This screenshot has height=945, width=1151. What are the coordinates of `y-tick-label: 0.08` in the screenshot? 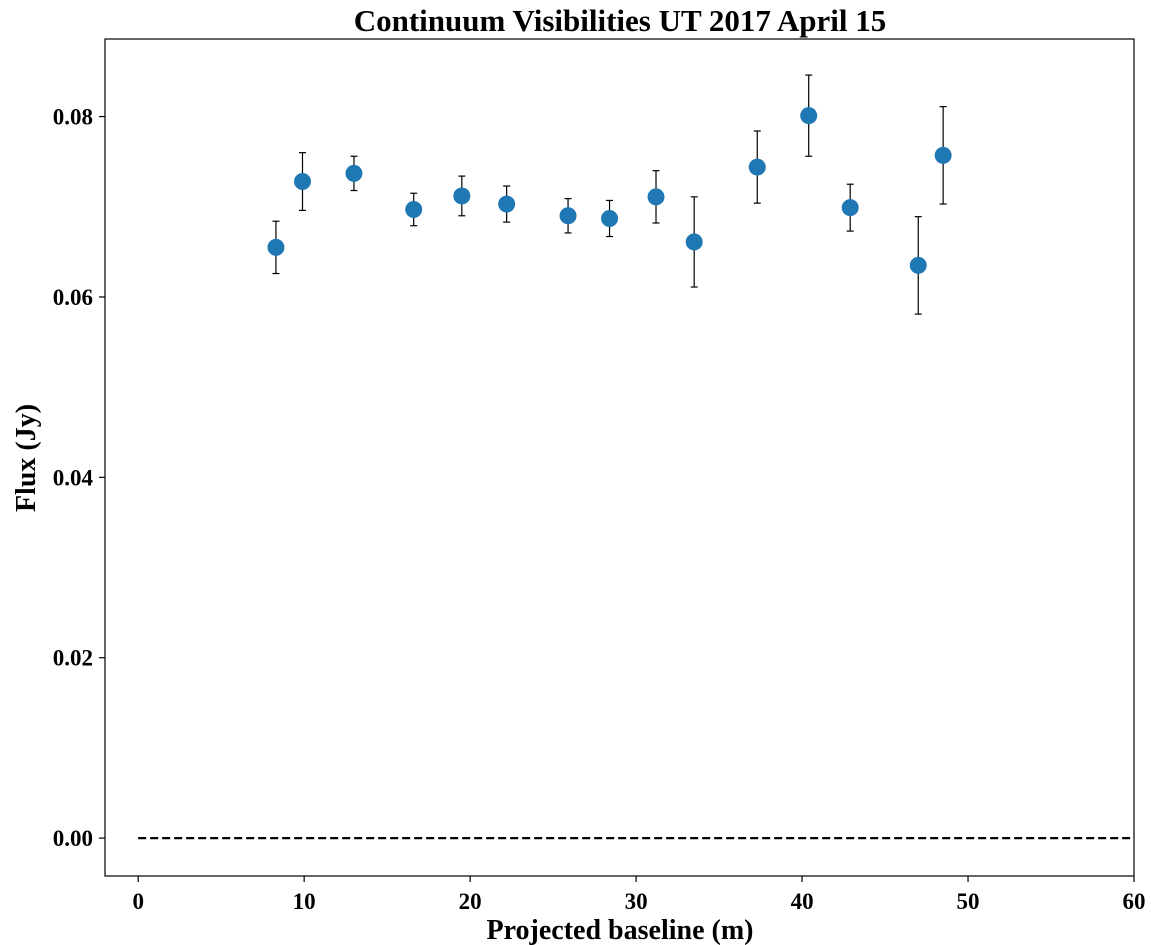 It's located at (73, 117).